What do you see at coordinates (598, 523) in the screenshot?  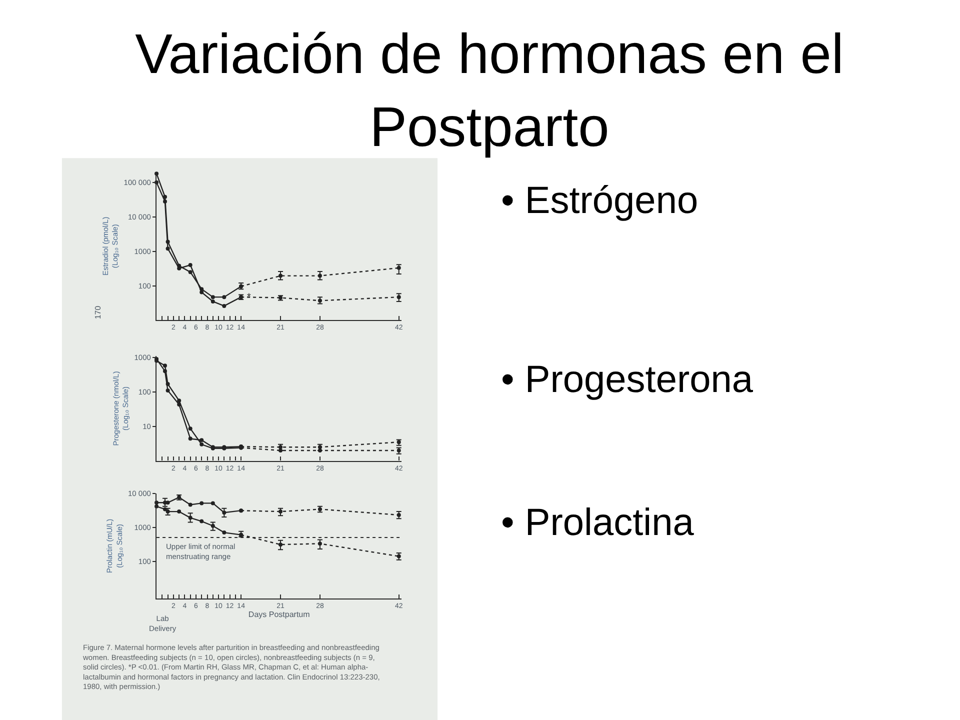 I see `text: • Prolactina` at bounding box center [598, 523].